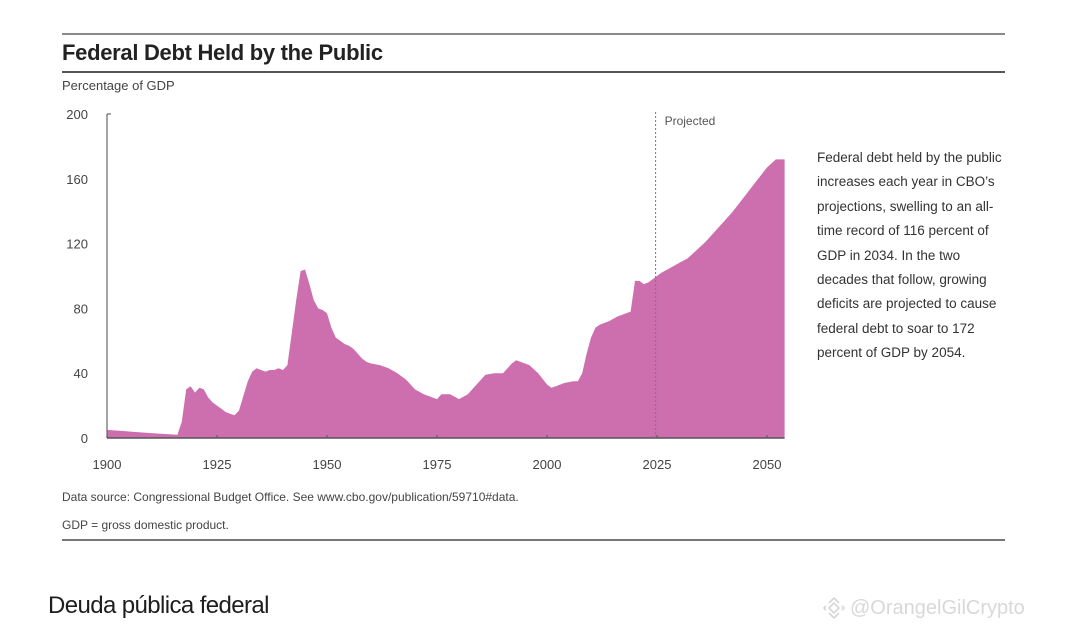  I want to click on chart-title: Federal Debt Held by the Public, so click(222, 52).